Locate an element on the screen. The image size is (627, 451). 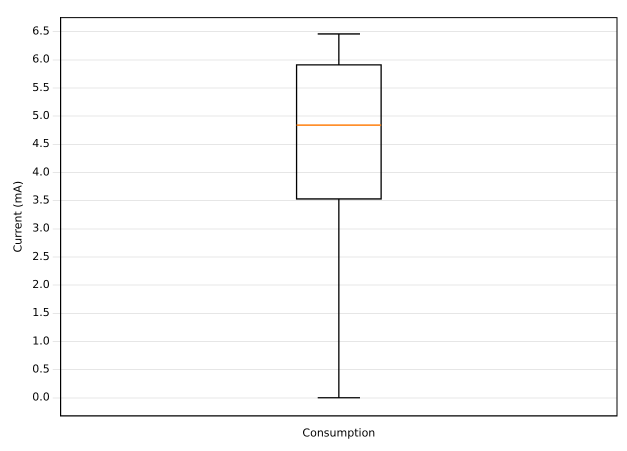
y-tick-label: 4.5 is located at coordinates (41, 143).